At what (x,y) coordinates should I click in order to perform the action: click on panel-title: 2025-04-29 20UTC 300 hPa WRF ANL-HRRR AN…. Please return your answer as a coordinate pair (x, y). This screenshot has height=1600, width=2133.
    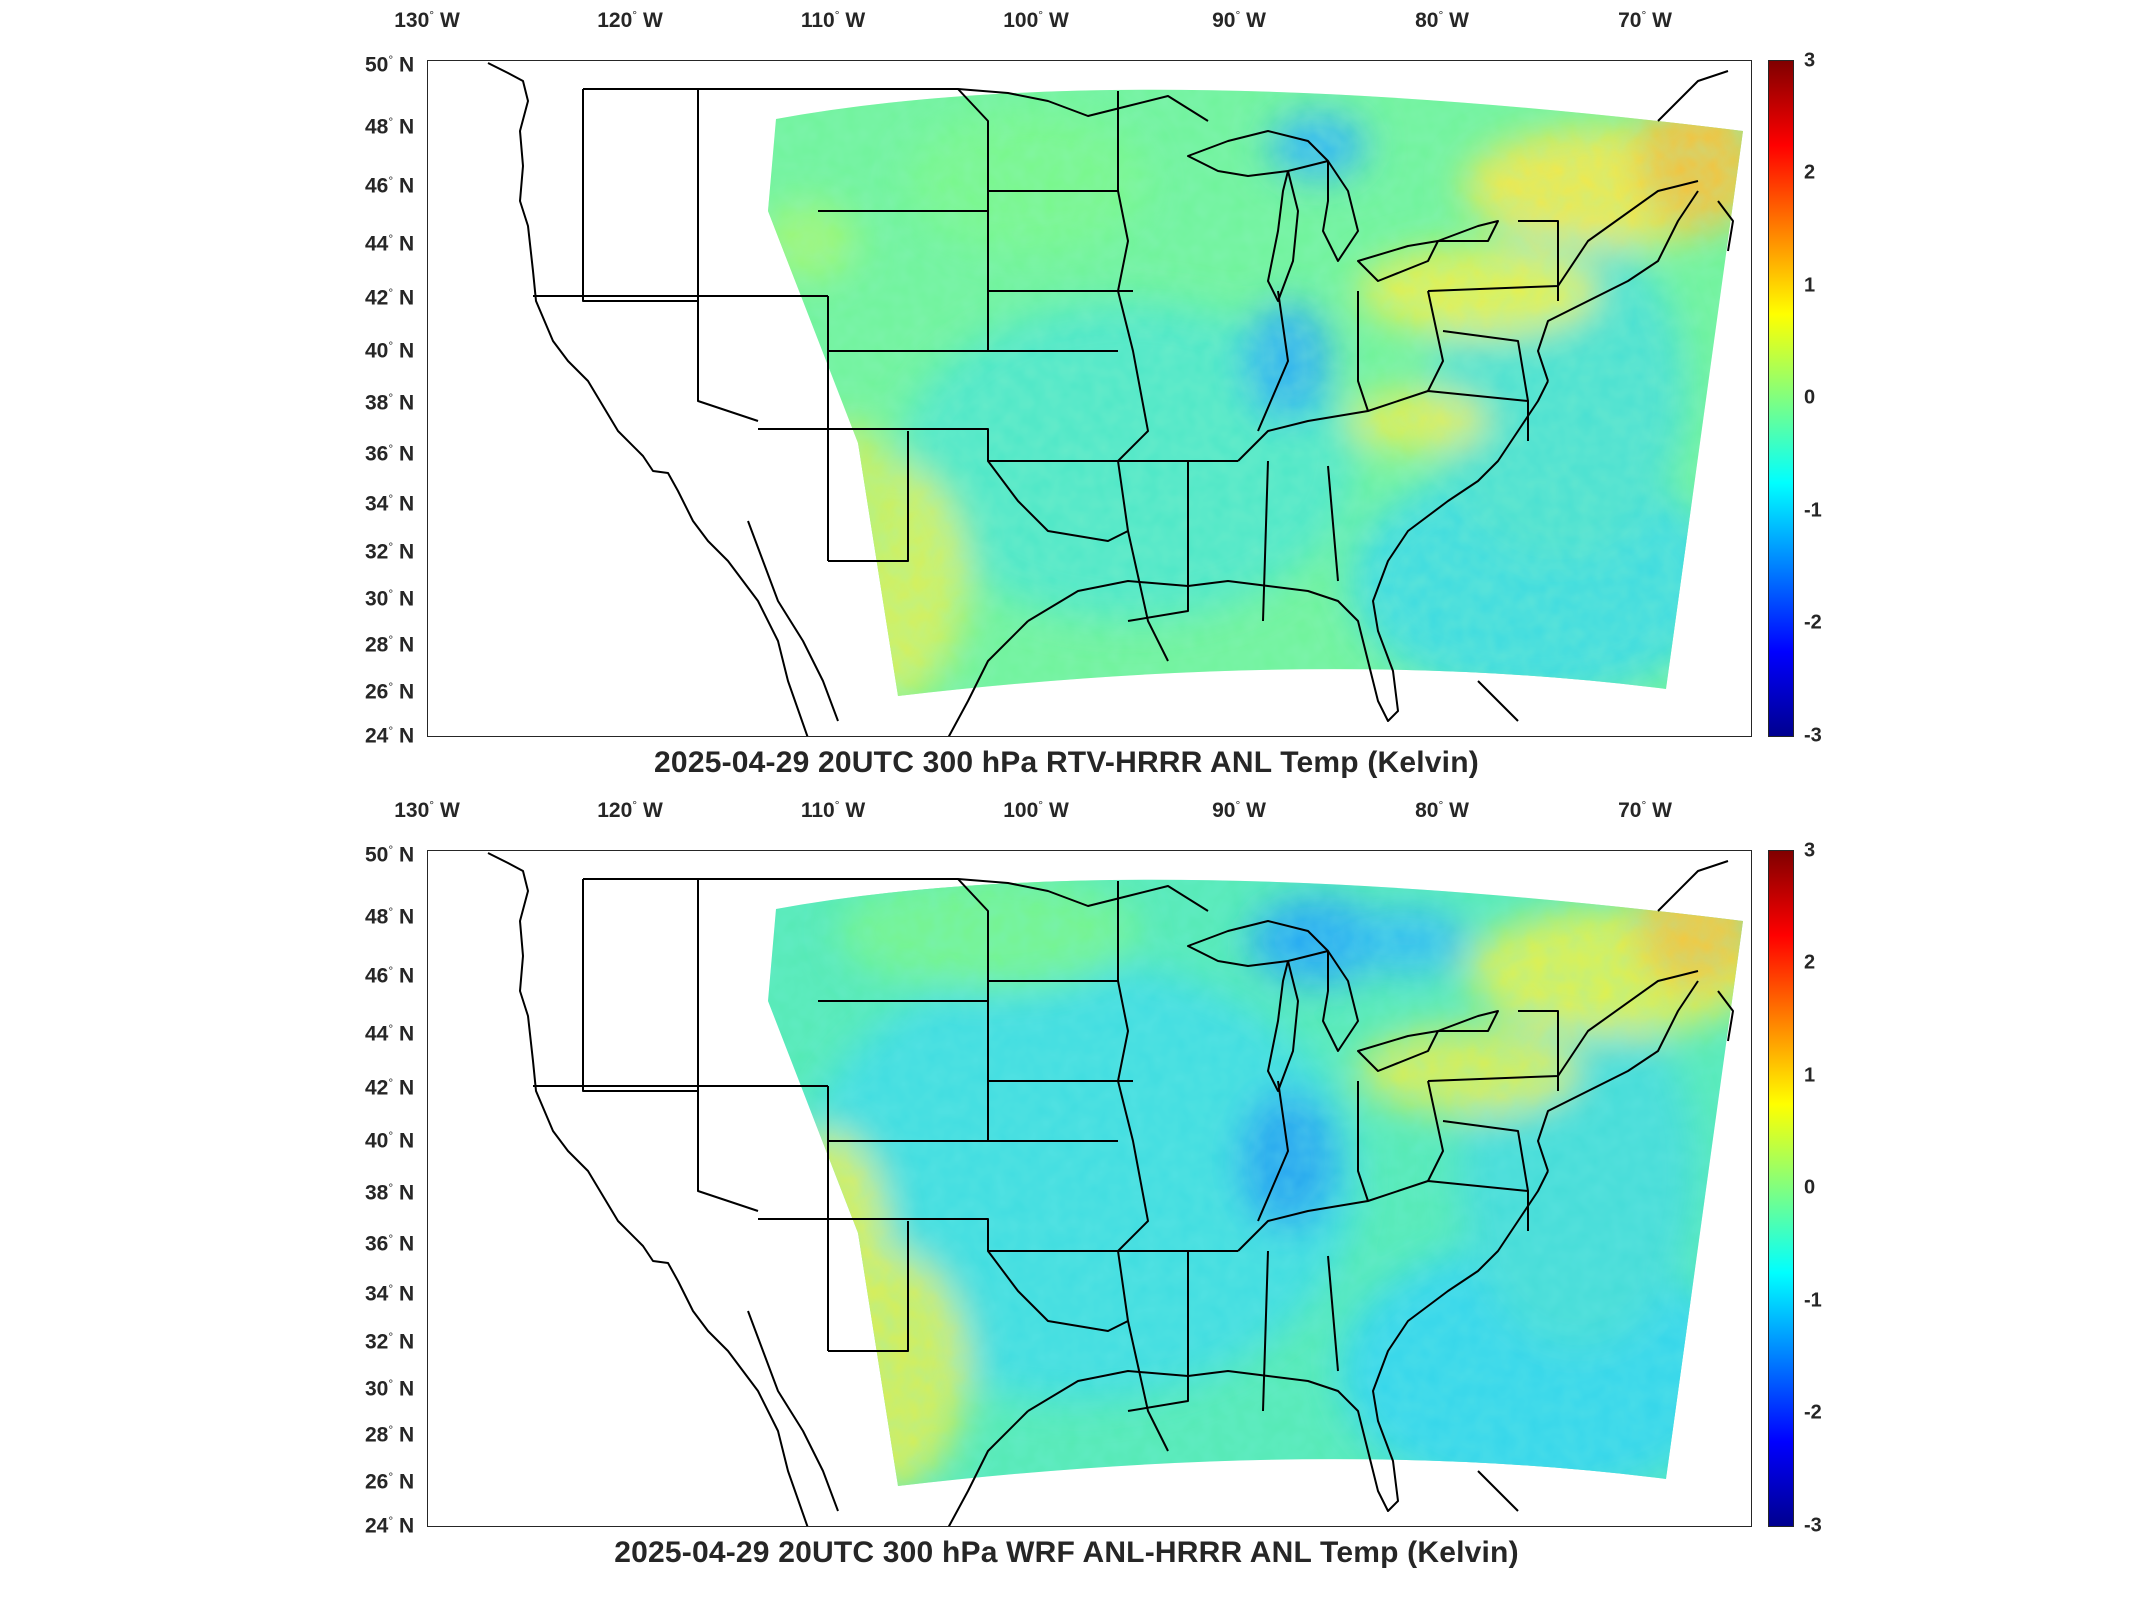
    Looking at the image, I should click on (1066, 1552).